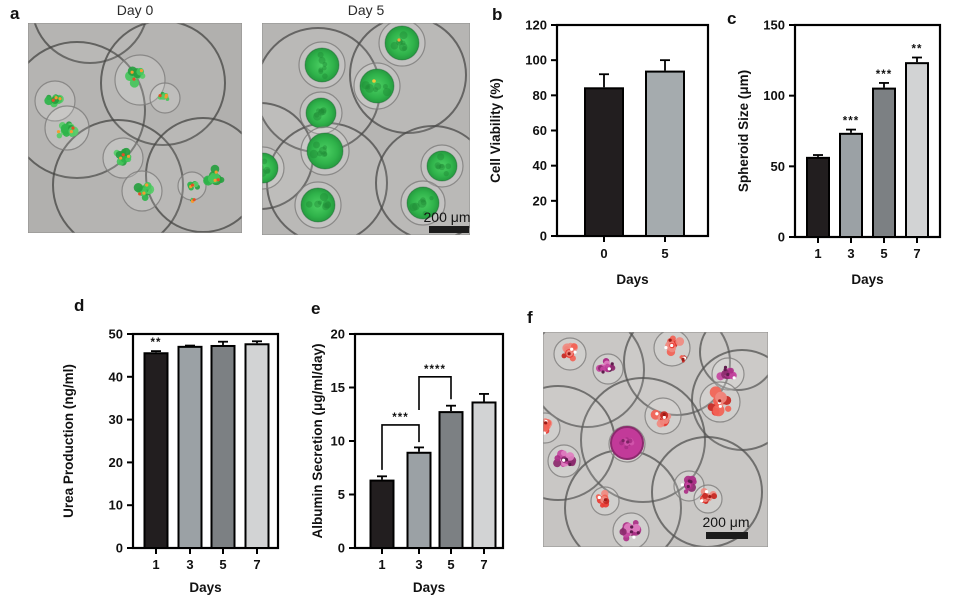  Describe the element at coordinates (497, 14) in the screenshot. I see `panel-label-b: b` at that location.